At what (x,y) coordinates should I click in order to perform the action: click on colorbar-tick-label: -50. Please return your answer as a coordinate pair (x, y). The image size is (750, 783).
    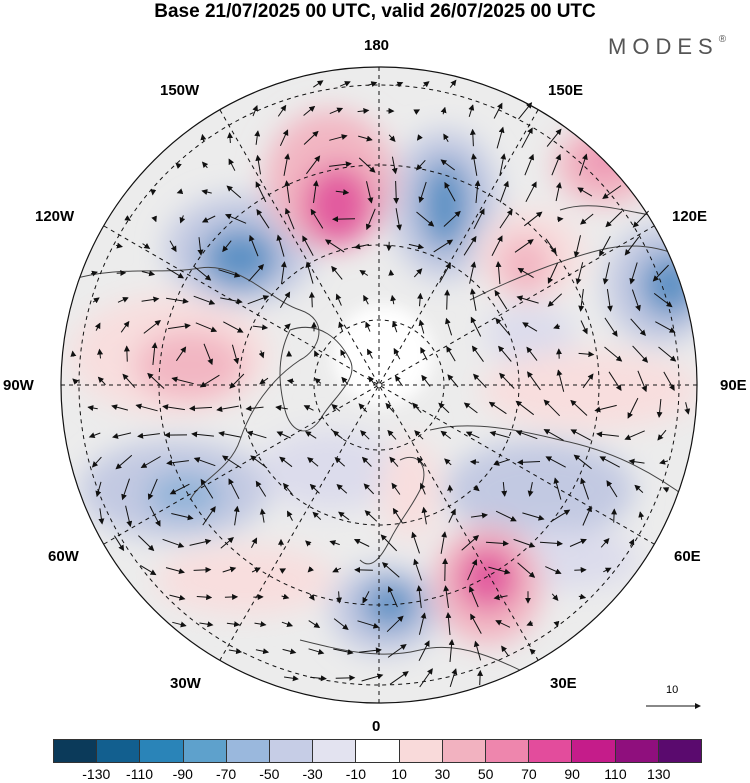
    Looking at the image, I should click on (269, 774).